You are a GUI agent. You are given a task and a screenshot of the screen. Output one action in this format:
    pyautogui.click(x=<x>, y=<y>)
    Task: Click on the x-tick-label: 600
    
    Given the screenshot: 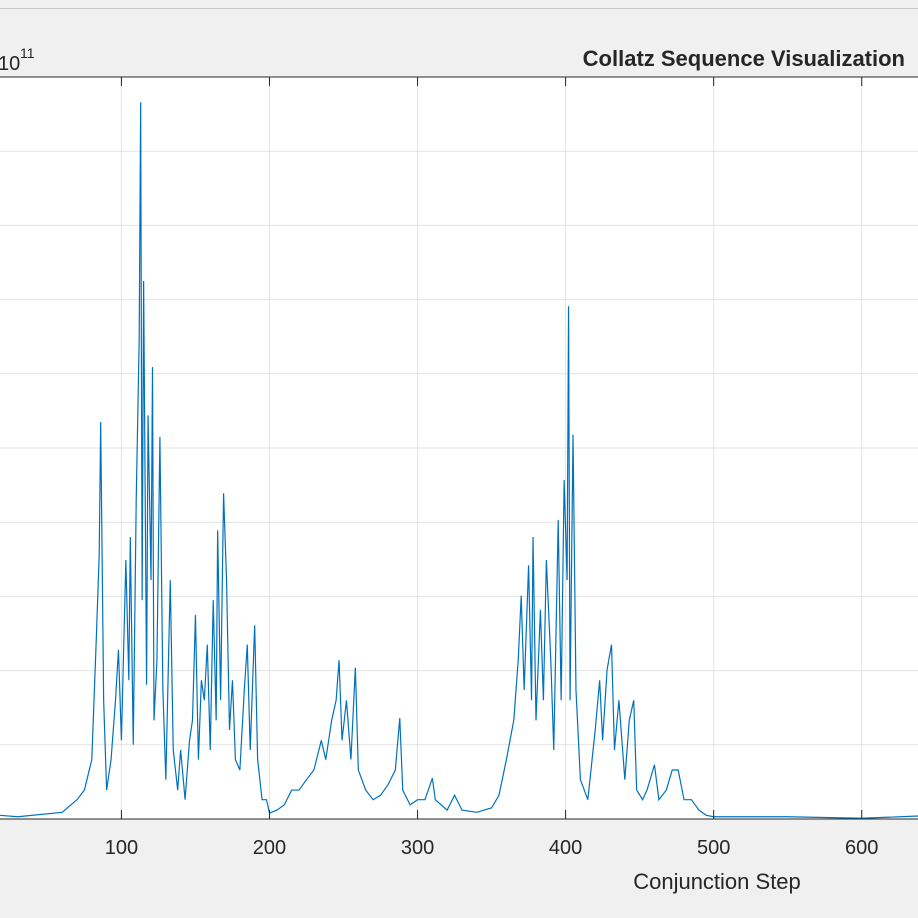 What is the action you would take?
    pyautogui.click(x=861, y=848)
    